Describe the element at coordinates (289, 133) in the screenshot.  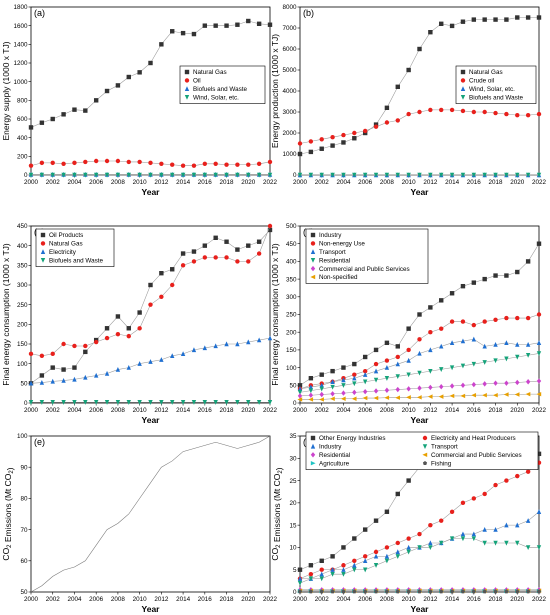
I see `y-tick-label: 2000` at that location.